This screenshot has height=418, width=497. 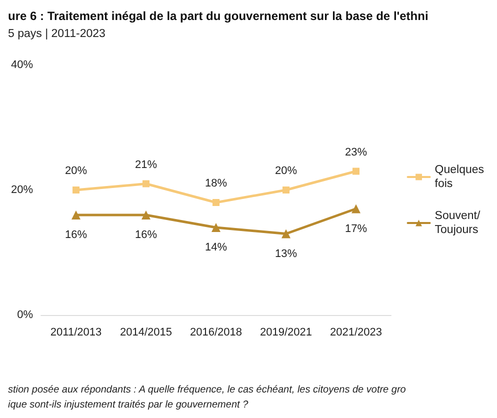 What do you see at coordinates (356, 332) in the screenshot?
I see `x-tick-label: 2021/2023` at bounding box center [356, 332].